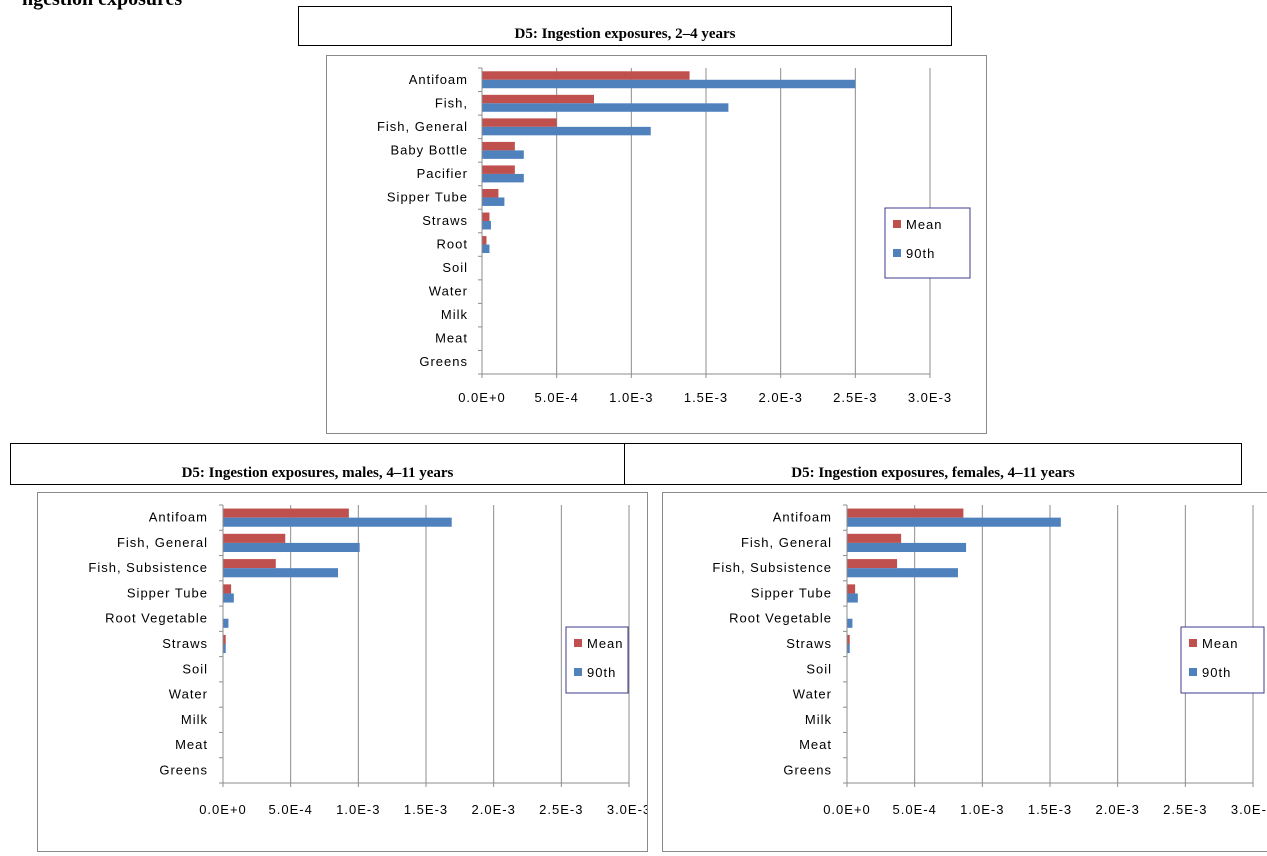 Image resolution: width=1267 pixels, height=856 pixels. I want to click on category-label: Pacifier, so click(442, 173).